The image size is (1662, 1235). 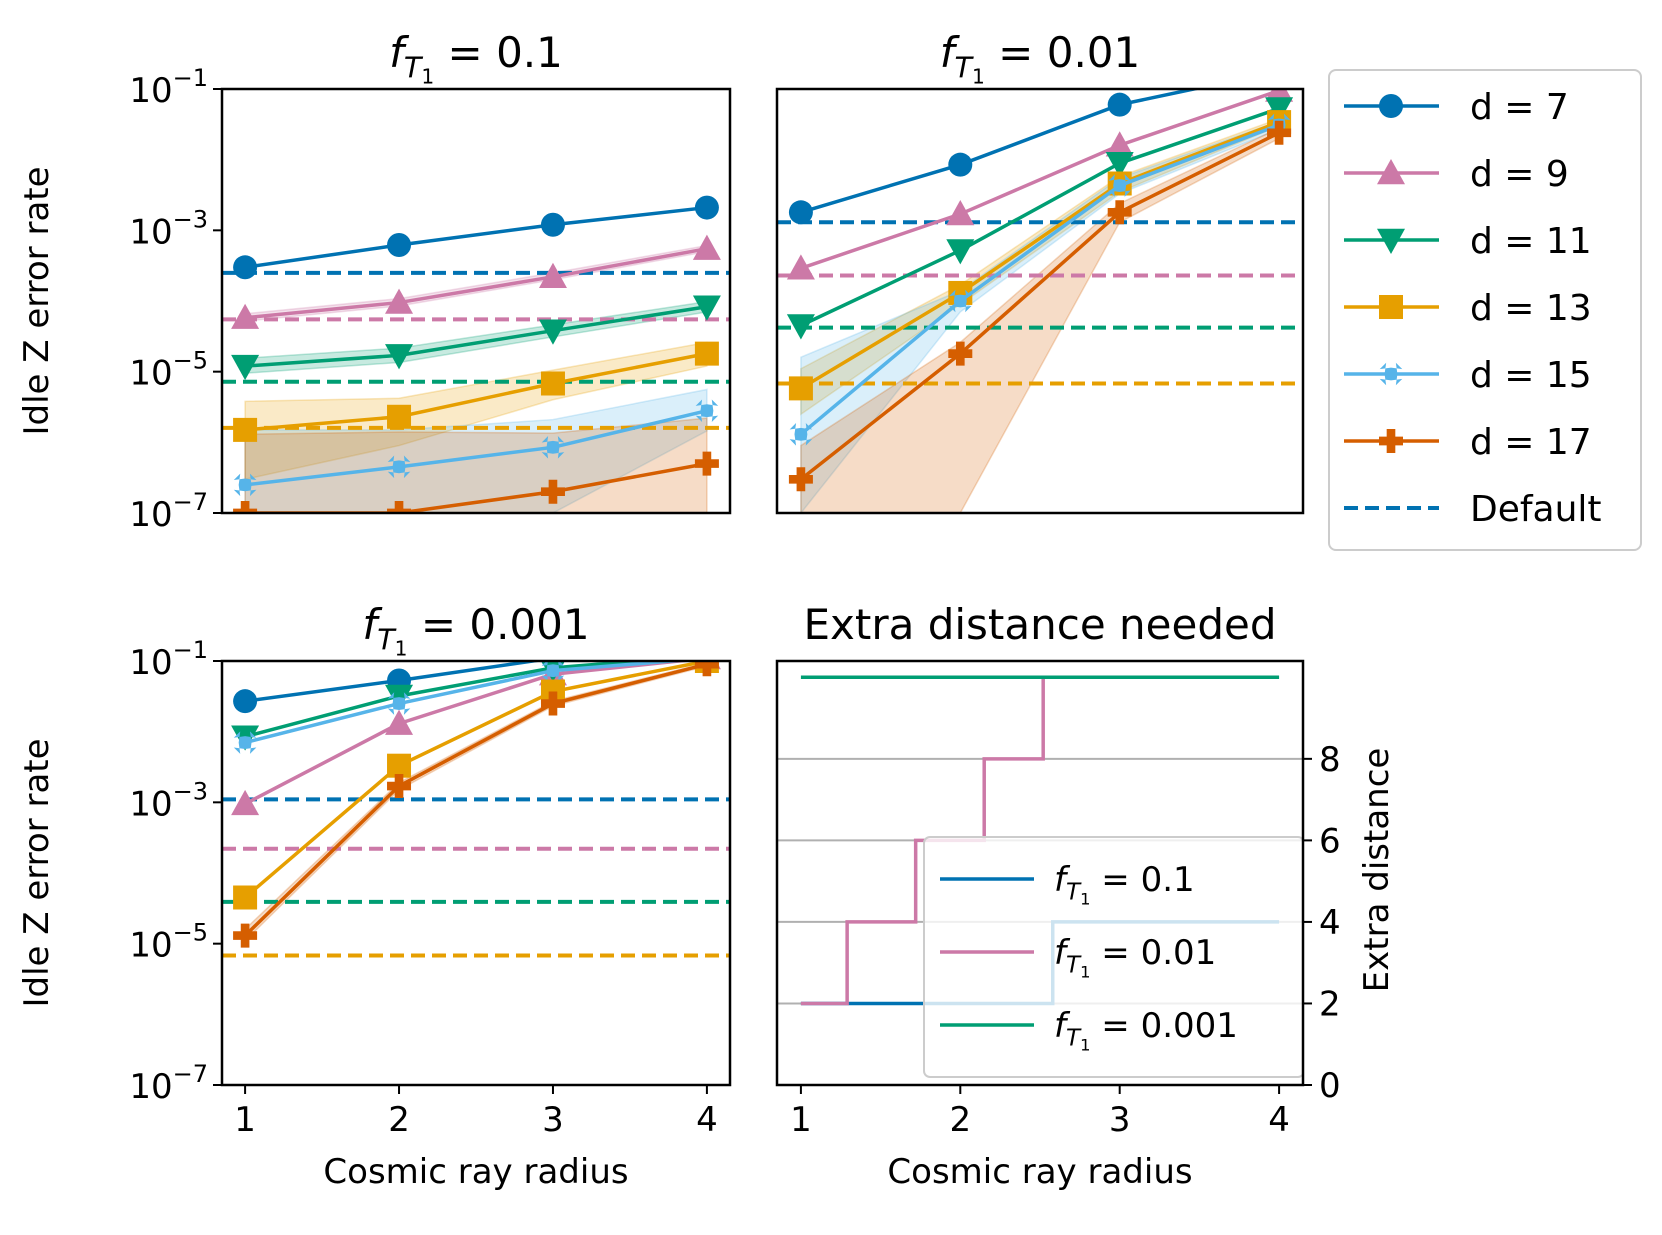 What do you see at coordinates (707, 647) in the screenshot?
I see `marker-d7-x4` at bounding box center [707, 647].